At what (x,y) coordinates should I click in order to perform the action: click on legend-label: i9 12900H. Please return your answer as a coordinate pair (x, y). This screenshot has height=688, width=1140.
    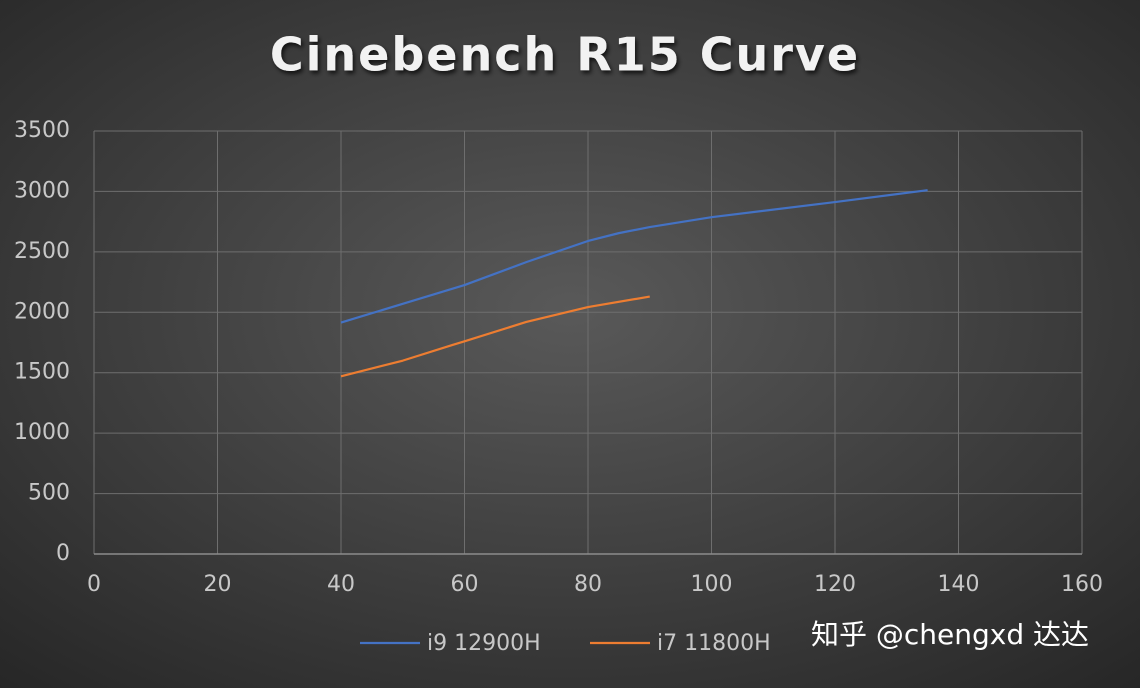
    Looking at the image, I should click on (484, 643).